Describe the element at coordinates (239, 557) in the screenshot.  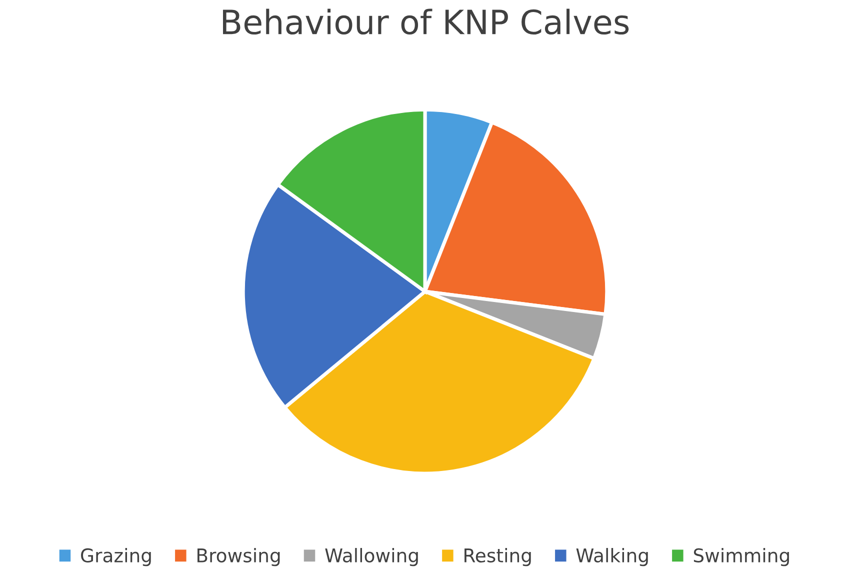
I see `legend-label: Browsing` at that location.